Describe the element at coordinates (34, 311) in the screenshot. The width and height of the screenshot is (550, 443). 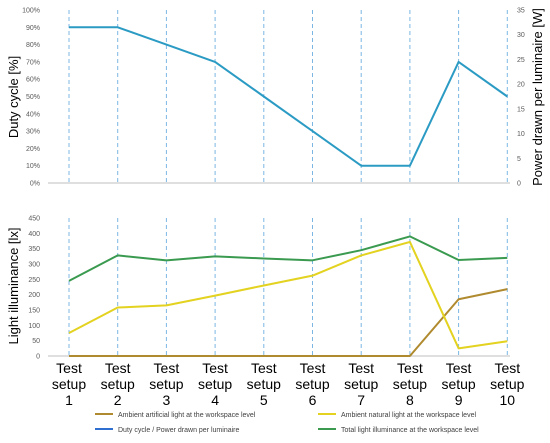
I see `y-tick-label: 150` at that location.